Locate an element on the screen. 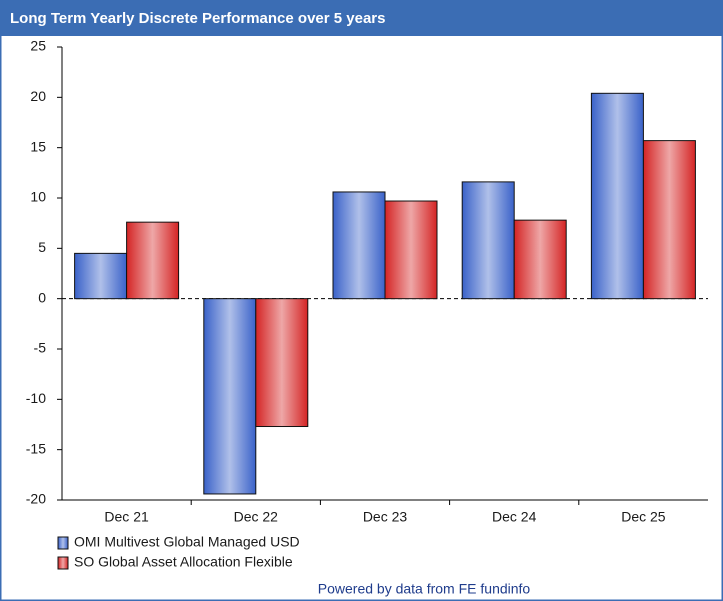 The height and width of the screenshot is (601, 723). y-tick-label: 5 is located at coordinates (42, 247).